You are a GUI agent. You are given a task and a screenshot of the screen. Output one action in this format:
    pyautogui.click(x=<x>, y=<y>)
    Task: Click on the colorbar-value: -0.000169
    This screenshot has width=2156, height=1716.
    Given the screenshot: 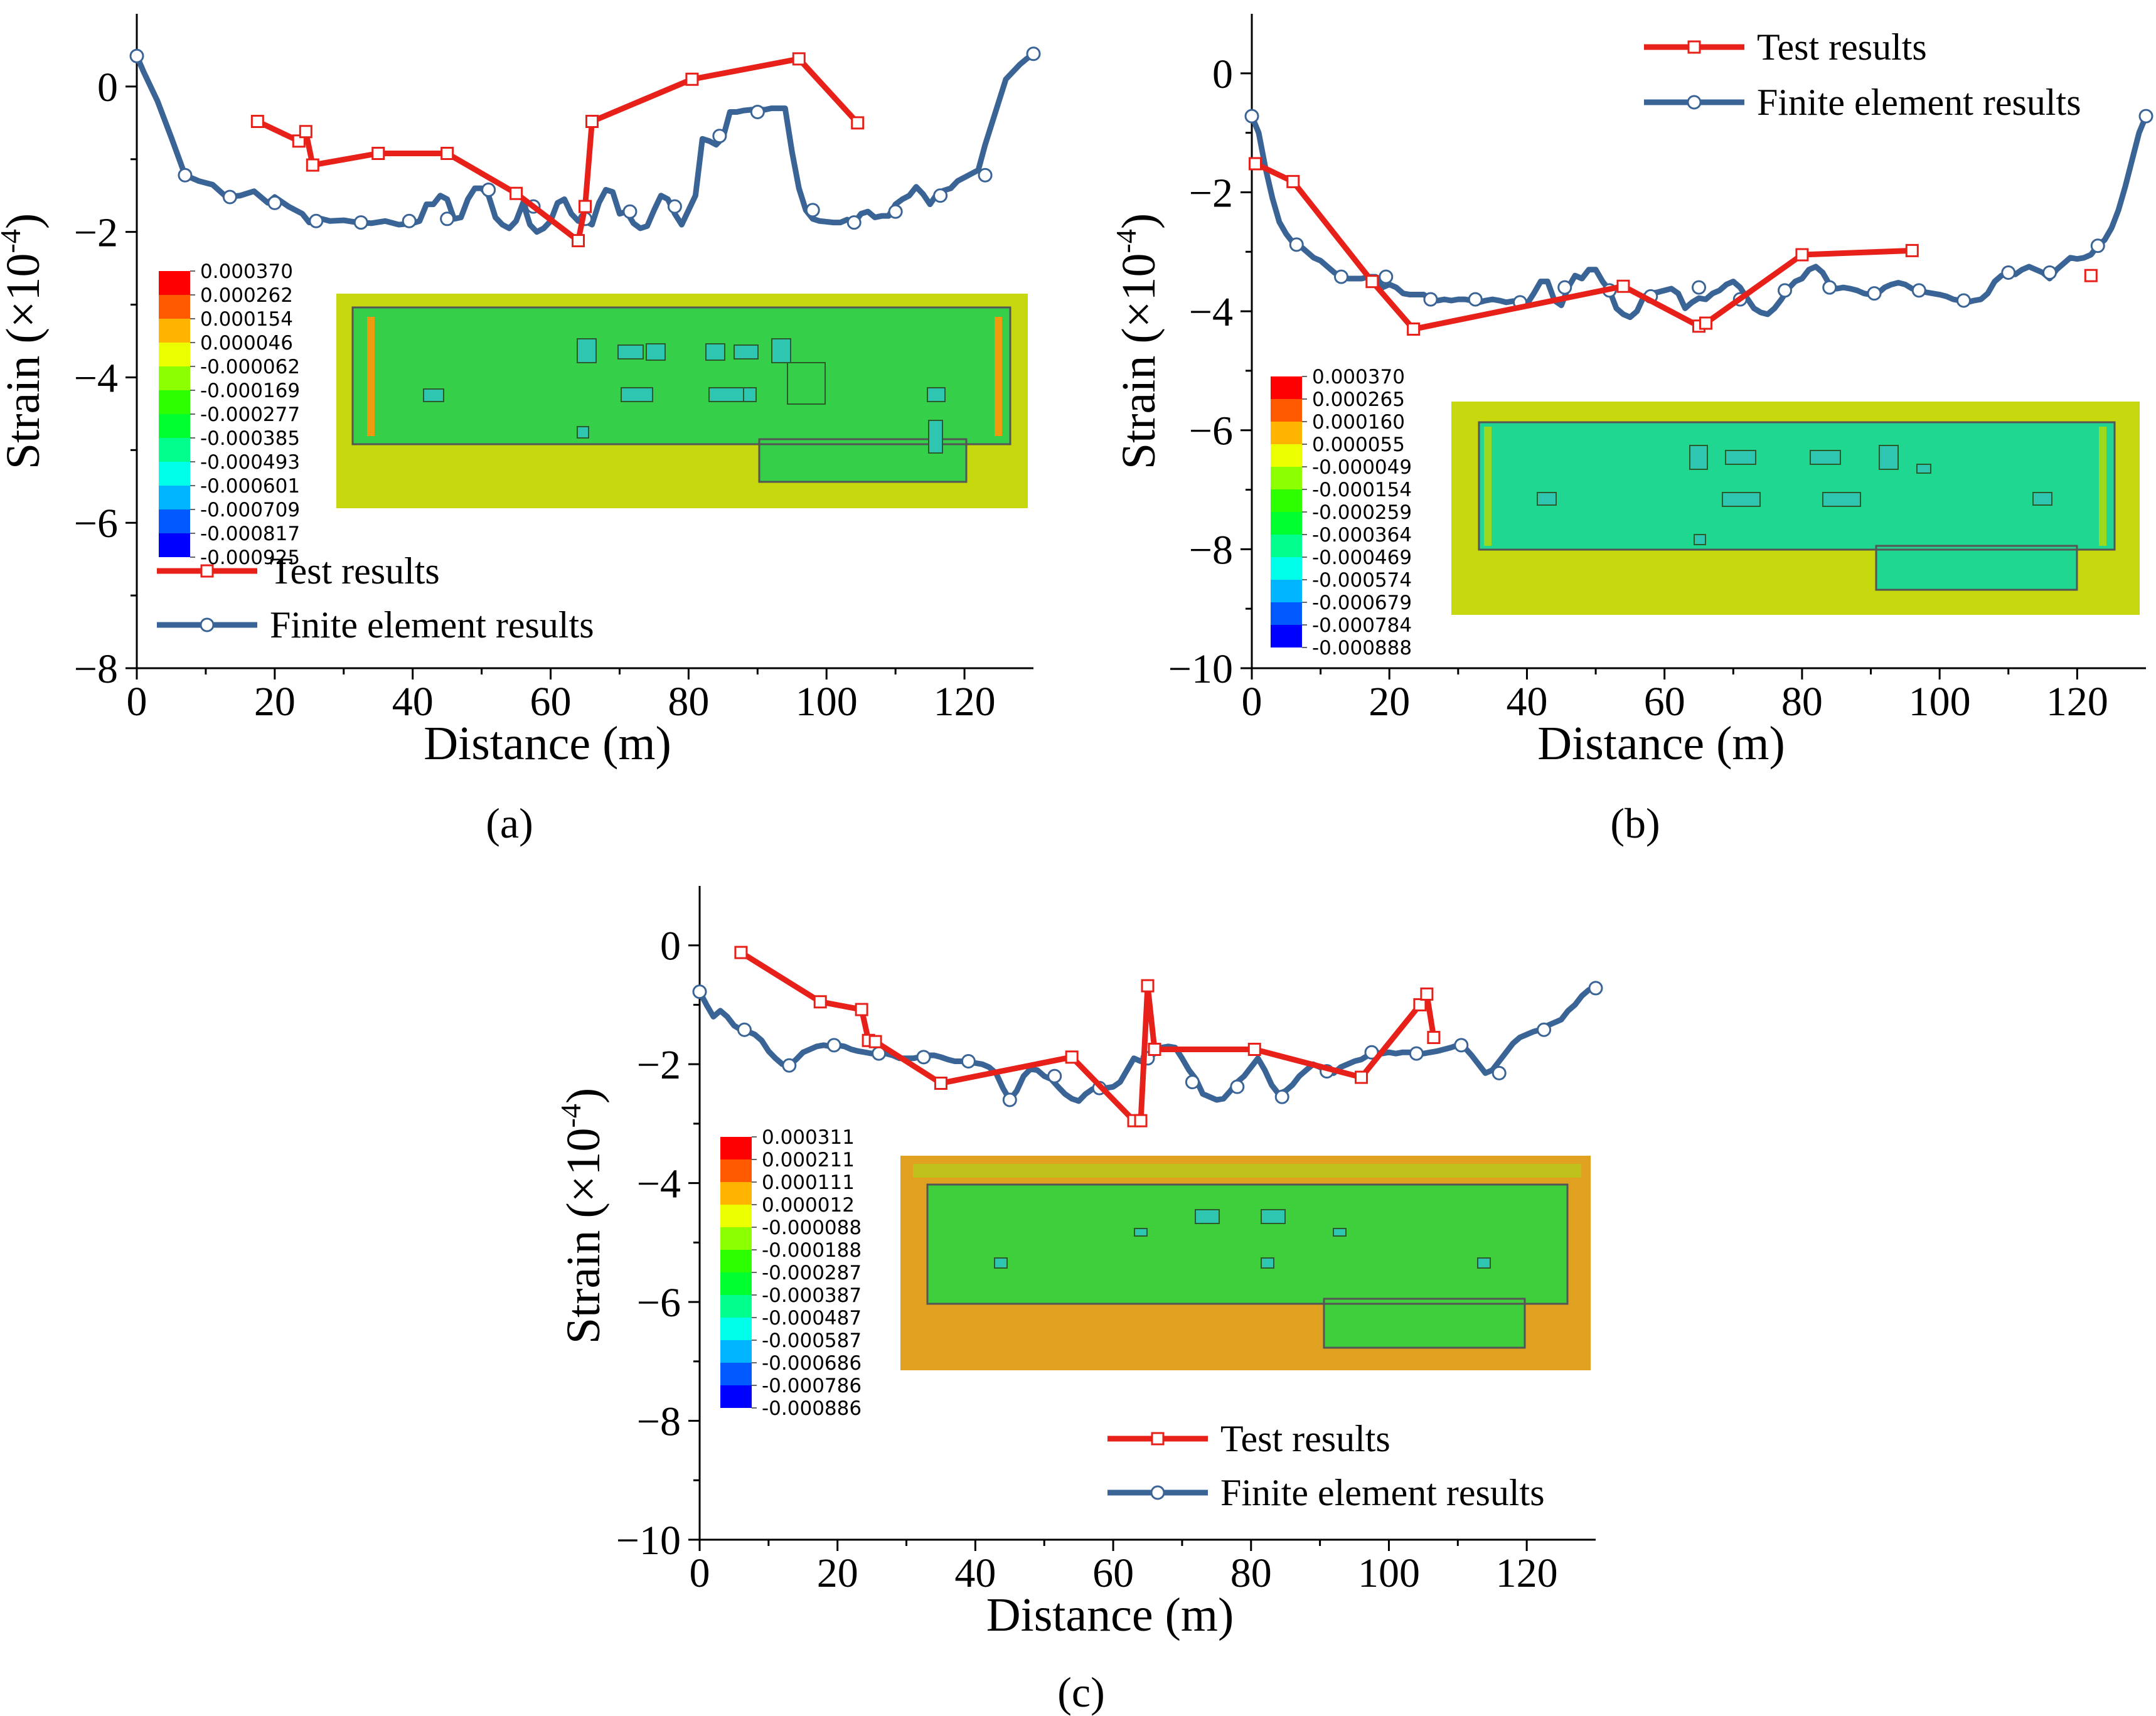 What is the action you would take?
    pyautogui.click(x=250, y=391)
    